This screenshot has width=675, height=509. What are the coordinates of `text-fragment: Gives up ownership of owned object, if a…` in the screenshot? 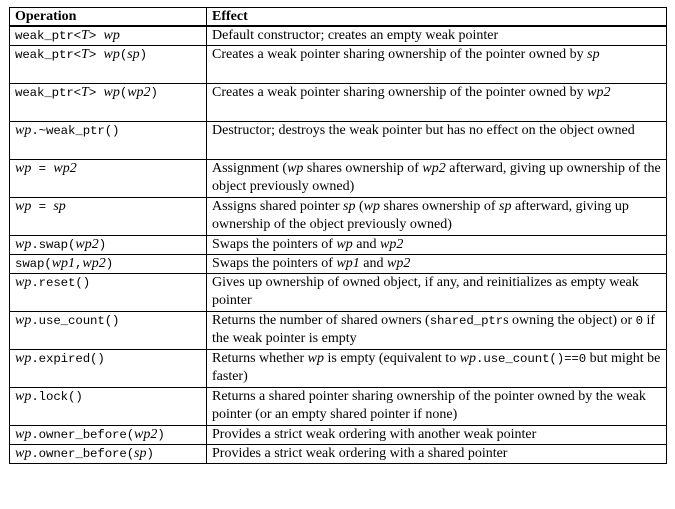 It's located at (425, 291).